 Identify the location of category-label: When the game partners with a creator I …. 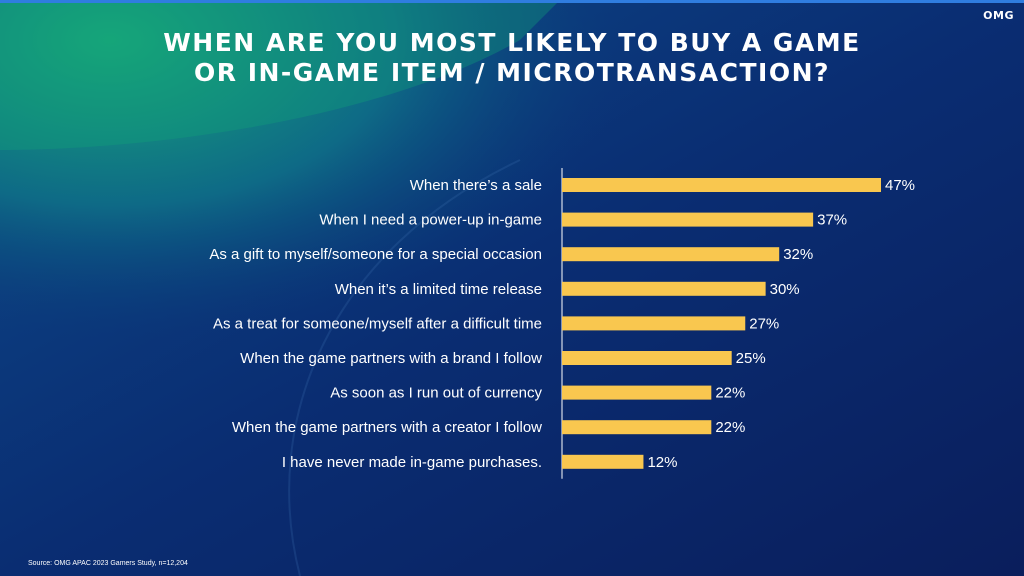
(387, 427).